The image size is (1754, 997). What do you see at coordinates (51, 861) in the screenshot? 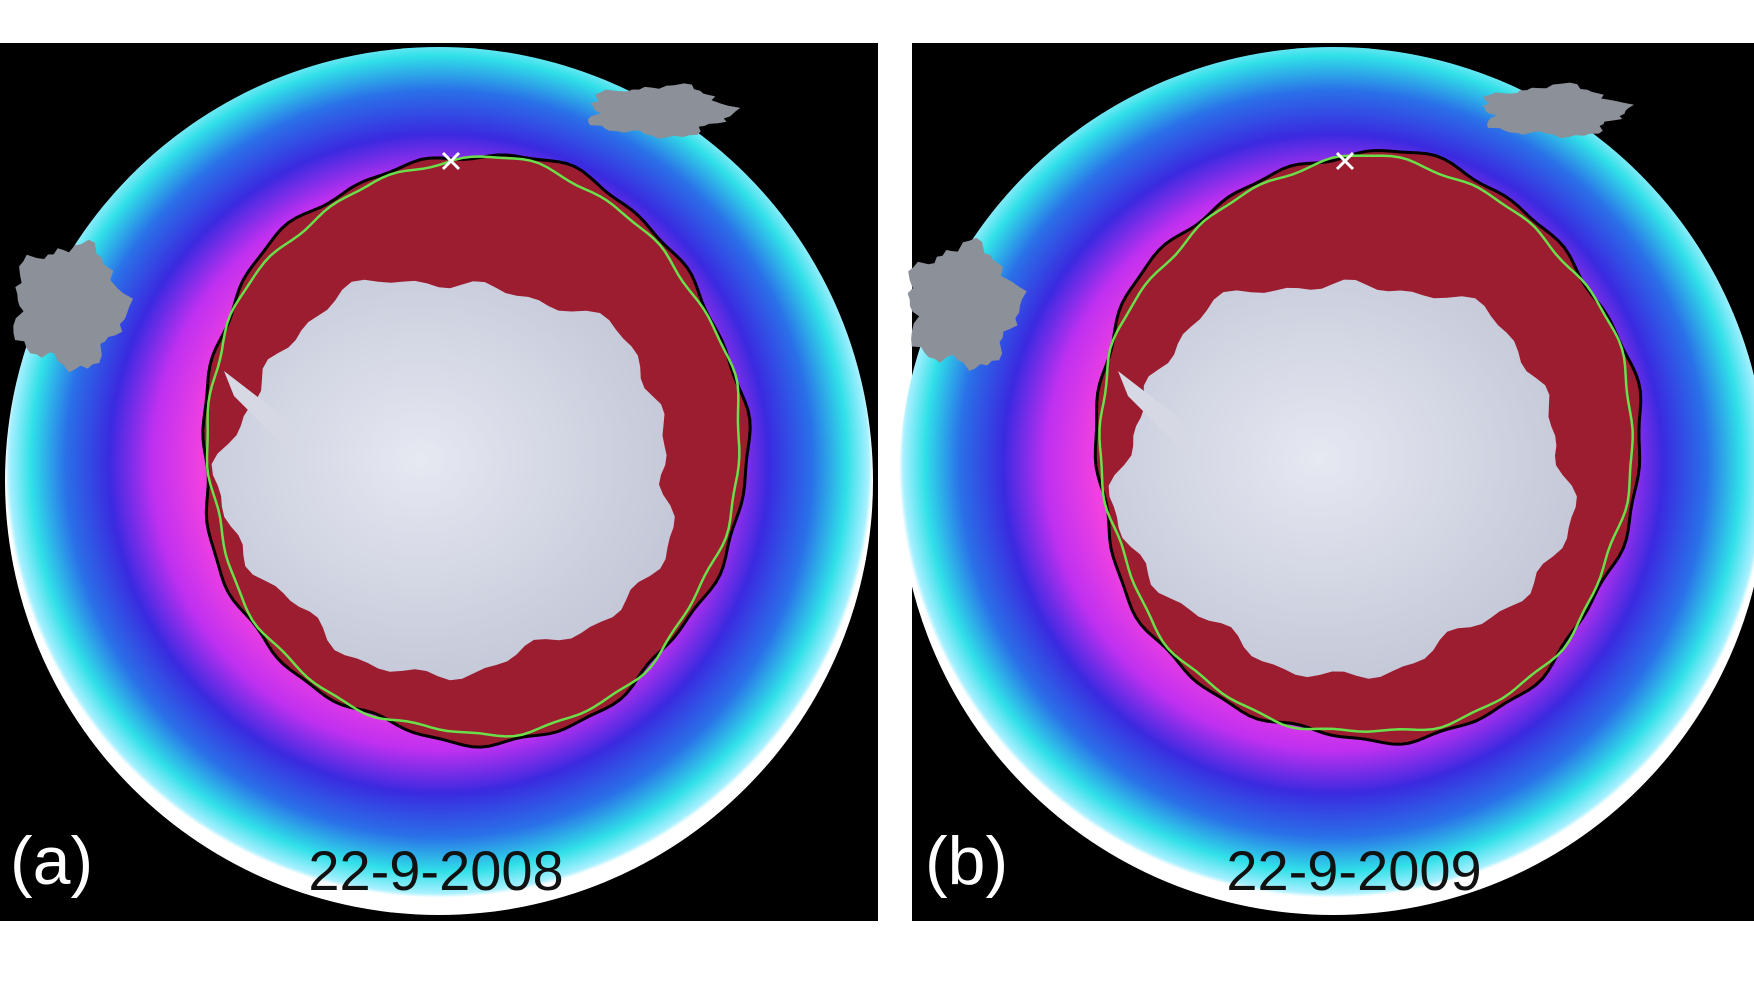
I see `panel-label: (a)` at bounding box center [51, 861].